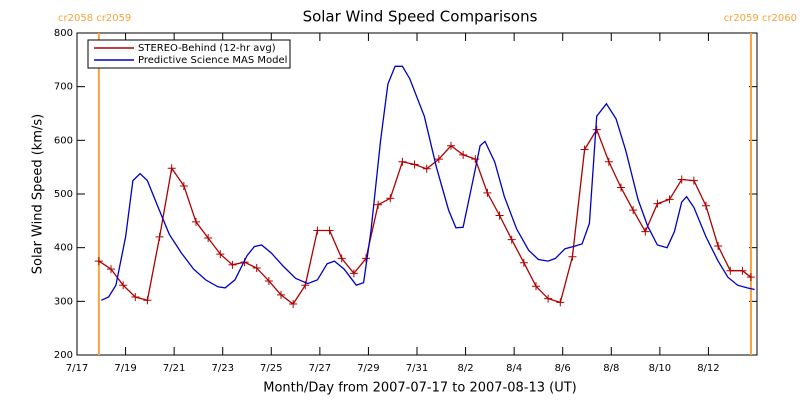  I want to click on x-tick-label: 8/4, so click(514, 368).